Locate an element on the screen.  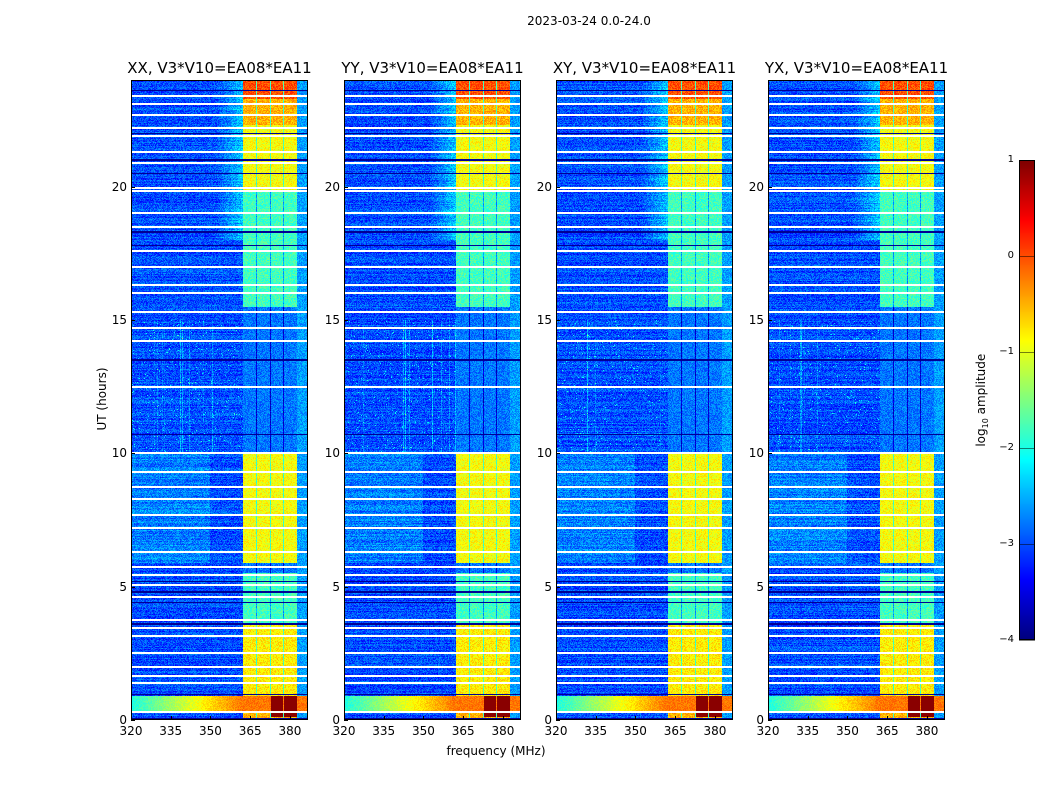
colorbar-tick-label: −2 is located at coordinates (1006, 447).